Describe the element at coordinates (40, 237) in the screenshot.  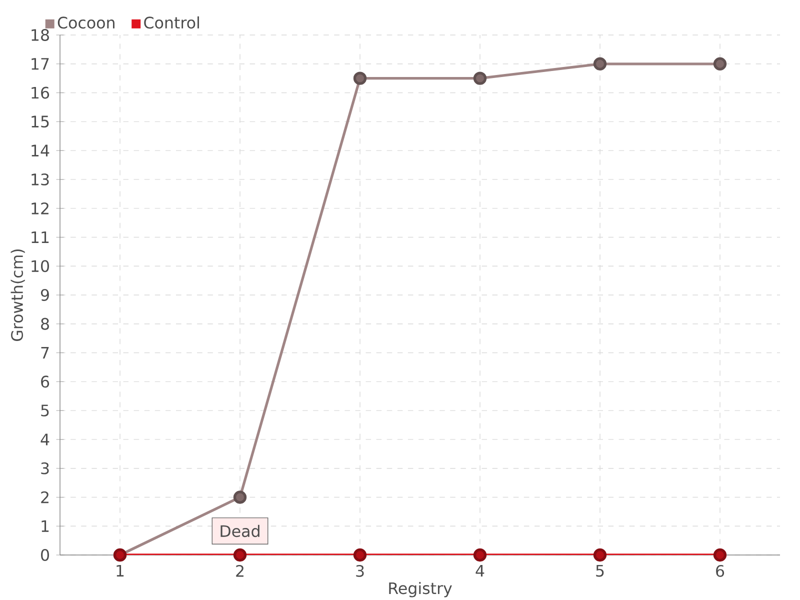
I see `y-tick-label: 11` at that location.